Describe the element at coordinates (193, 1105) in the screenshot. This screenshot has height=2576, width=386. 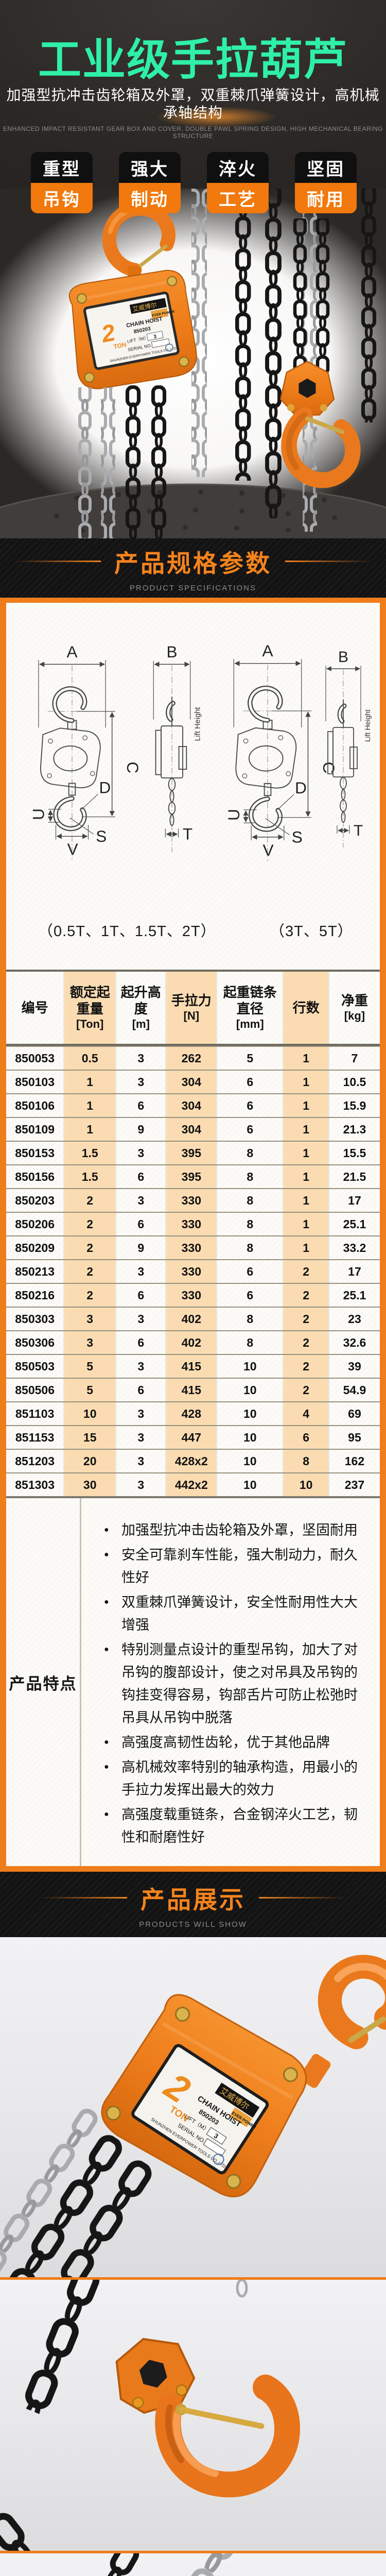
I see `table-row: 850106 1 6 304 6 1 15.9` at that location.